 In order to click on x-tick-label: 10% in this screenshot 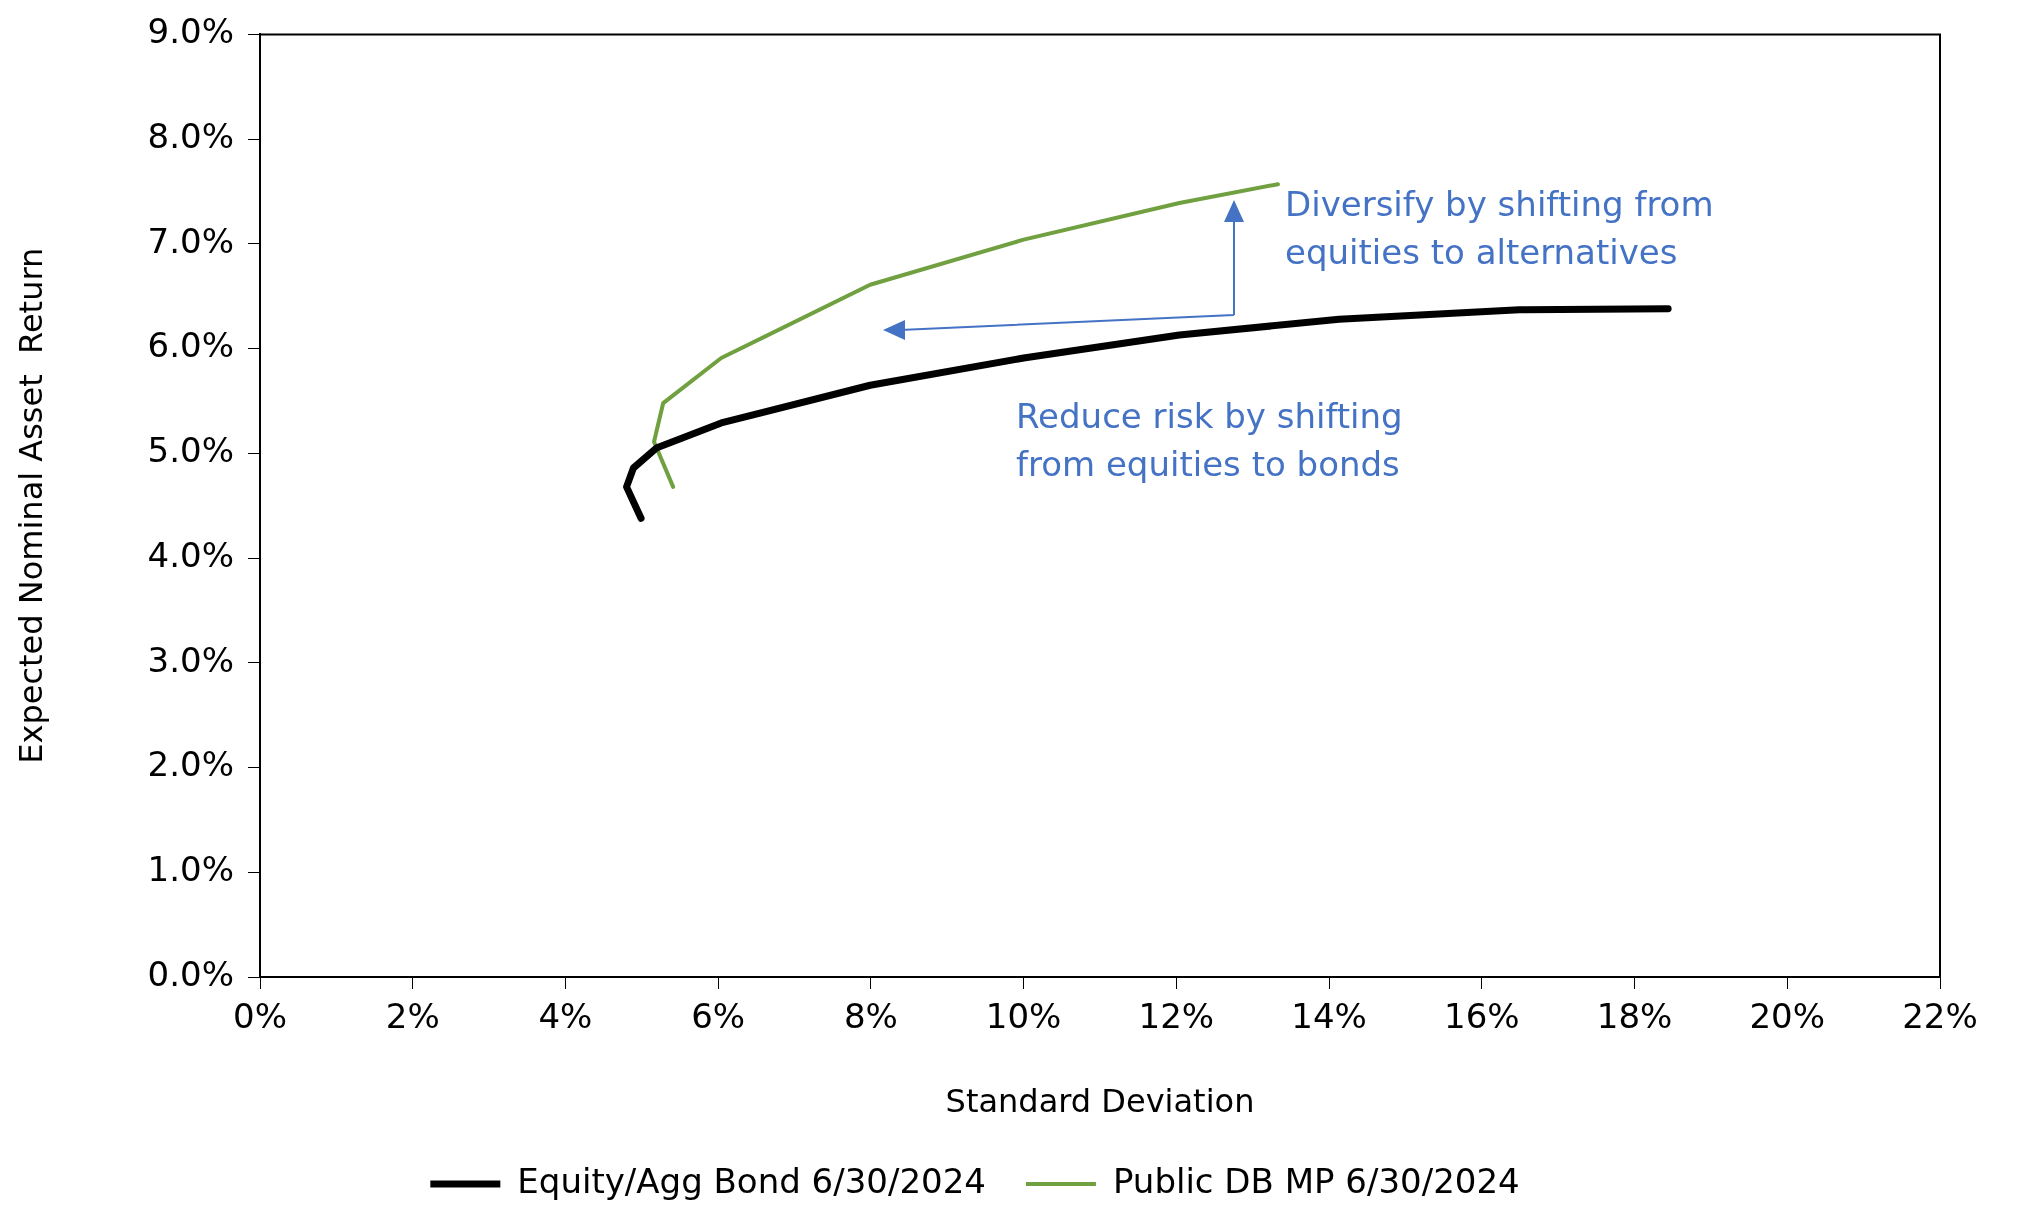, I will do `click(1023, 1016)`.